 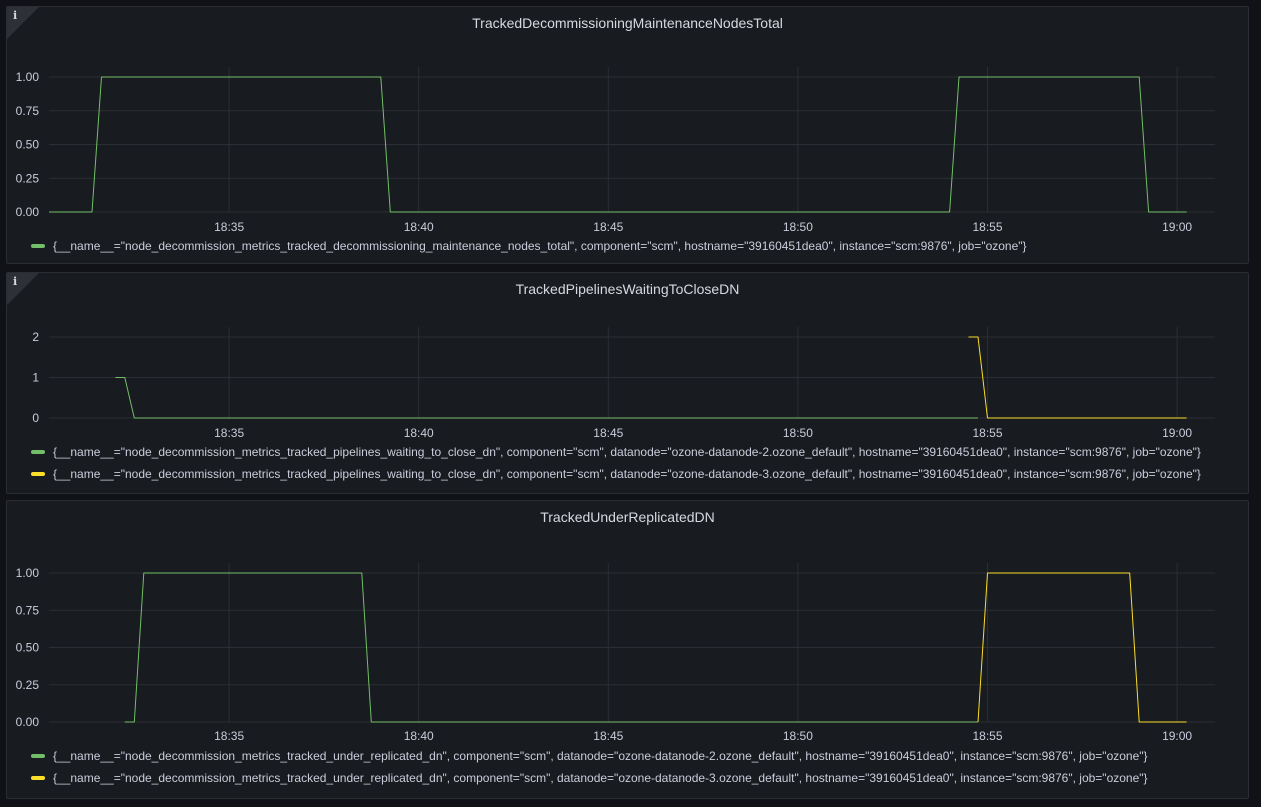 What do you see at coordinates (627, 289) in the screenshot?
I see `panel-title: TrackedPipelinesWaitingToCloseDN` at bounding box center [627, 289].